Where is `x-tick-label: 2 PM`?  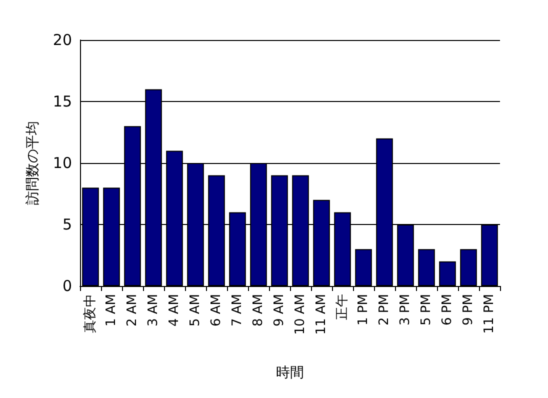
x-tick-label: 2 PM is located at coordinates (384, 310).